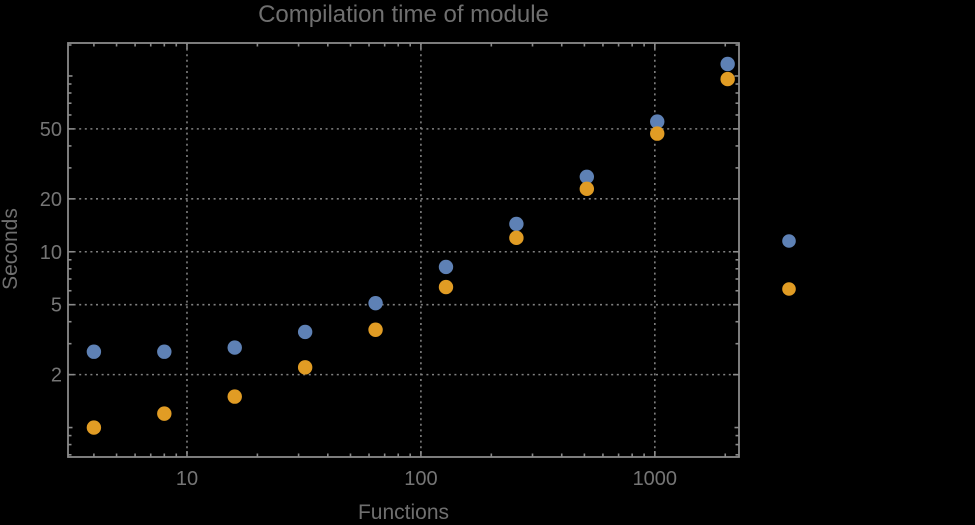 Image resolution: width=975 pixels, height=525 pixels. Describe the element at coordinates (187, 479) in the screenshot. I see `x-tick-label: 10` at that location.